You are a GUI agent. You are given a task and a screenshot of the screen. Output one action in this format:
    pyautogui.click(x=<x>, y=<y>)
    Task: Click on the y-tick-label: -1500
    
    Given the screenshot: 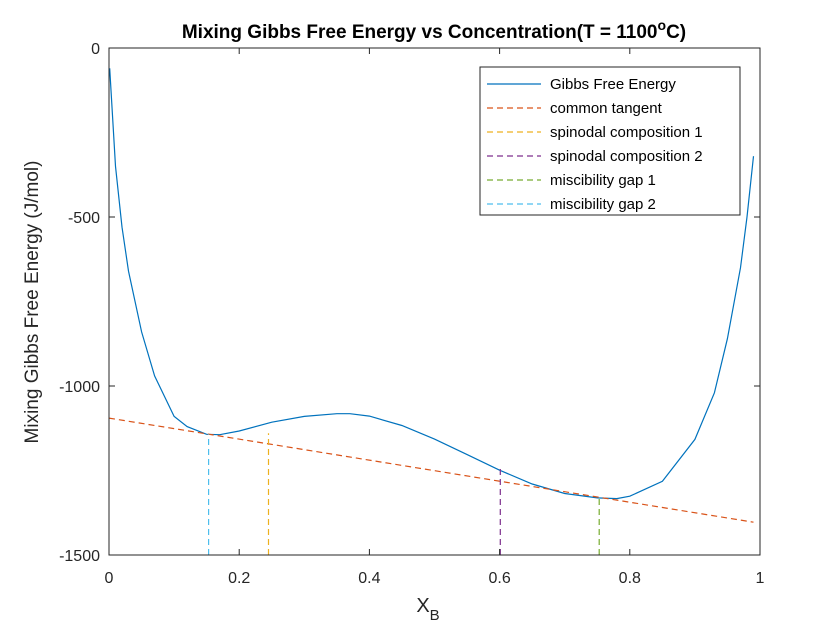 What is the action you would take?
    pyautogui.click(x=79, y=556)
    